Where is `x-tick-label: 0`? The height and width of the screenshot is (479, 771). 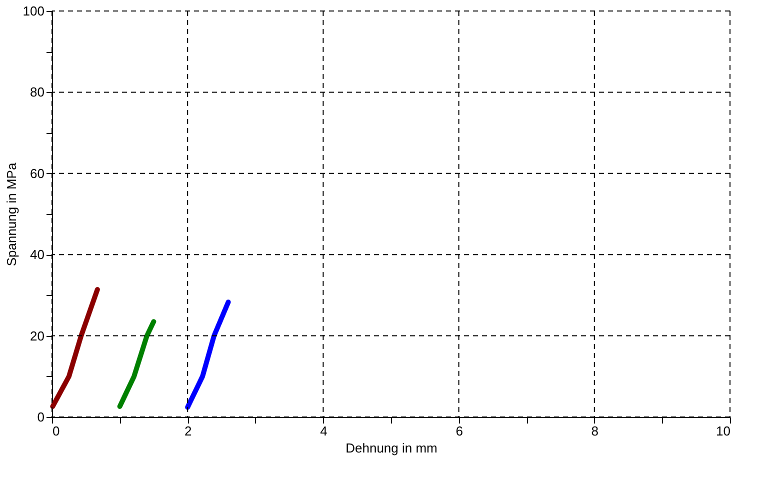
x-tick-label: 0 is located at coordinates (56, 431).